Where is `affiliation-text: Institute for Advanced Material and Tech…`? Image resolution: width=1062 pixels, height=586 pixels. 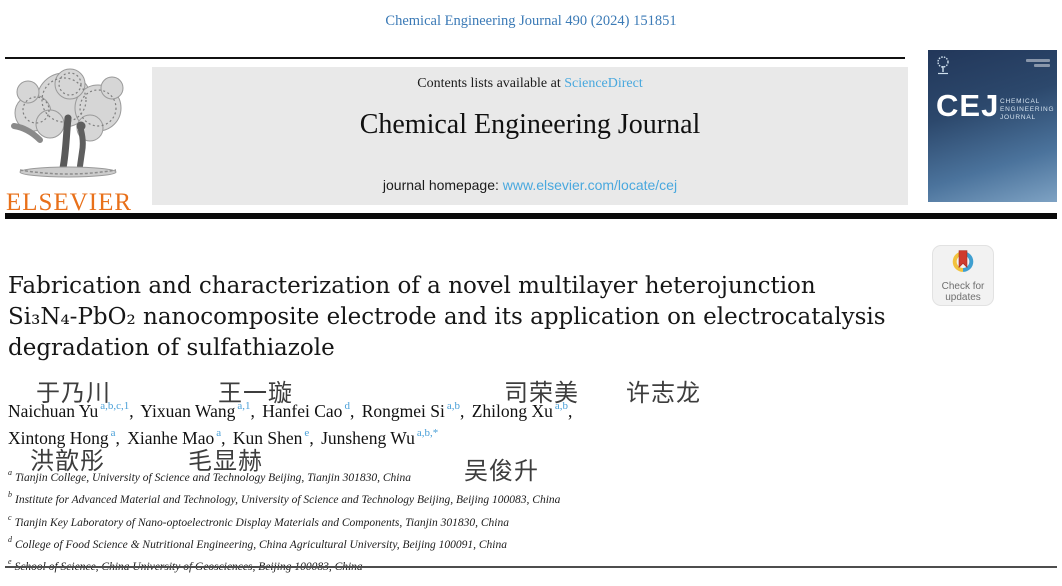 affiliation-text: Institute for Advanced Material and Tech… is located at coordinates (288, 500).